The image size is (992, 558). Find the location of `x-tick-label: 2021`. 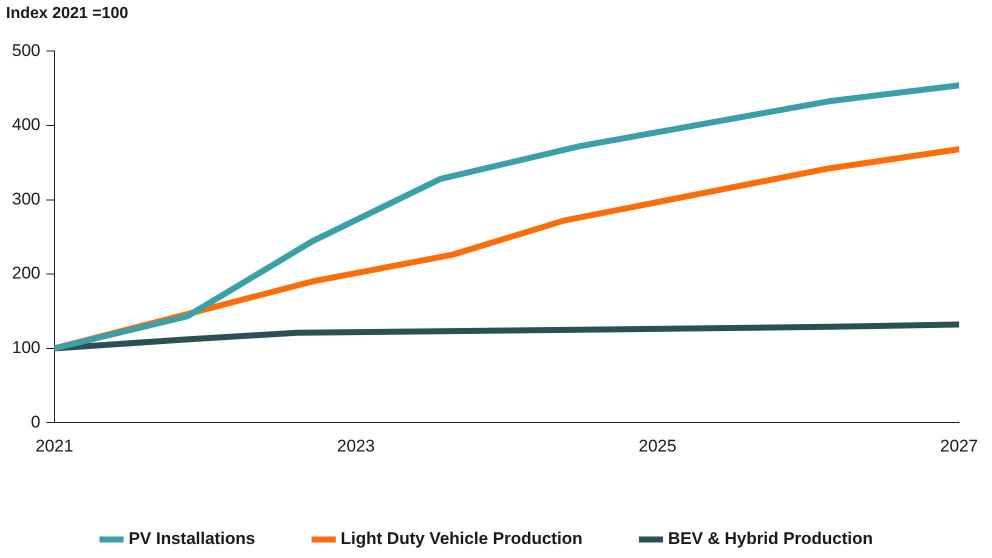

x-tick-label: 2021 is located at coordinates (54, 446).